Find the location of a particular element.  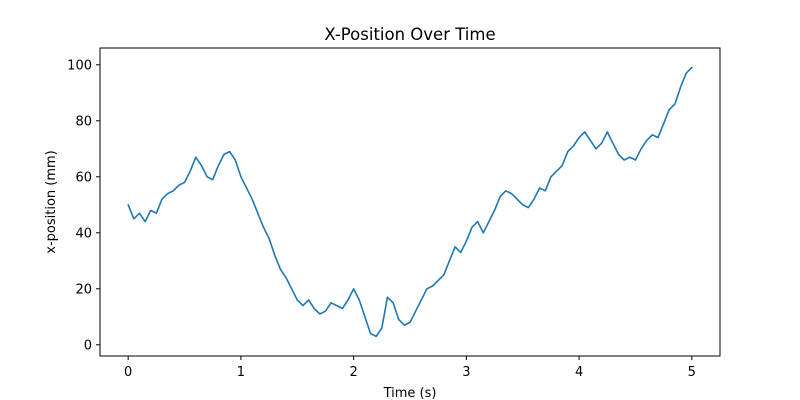

y-tick-label-40: 40 is located at coordinates (83, 233).